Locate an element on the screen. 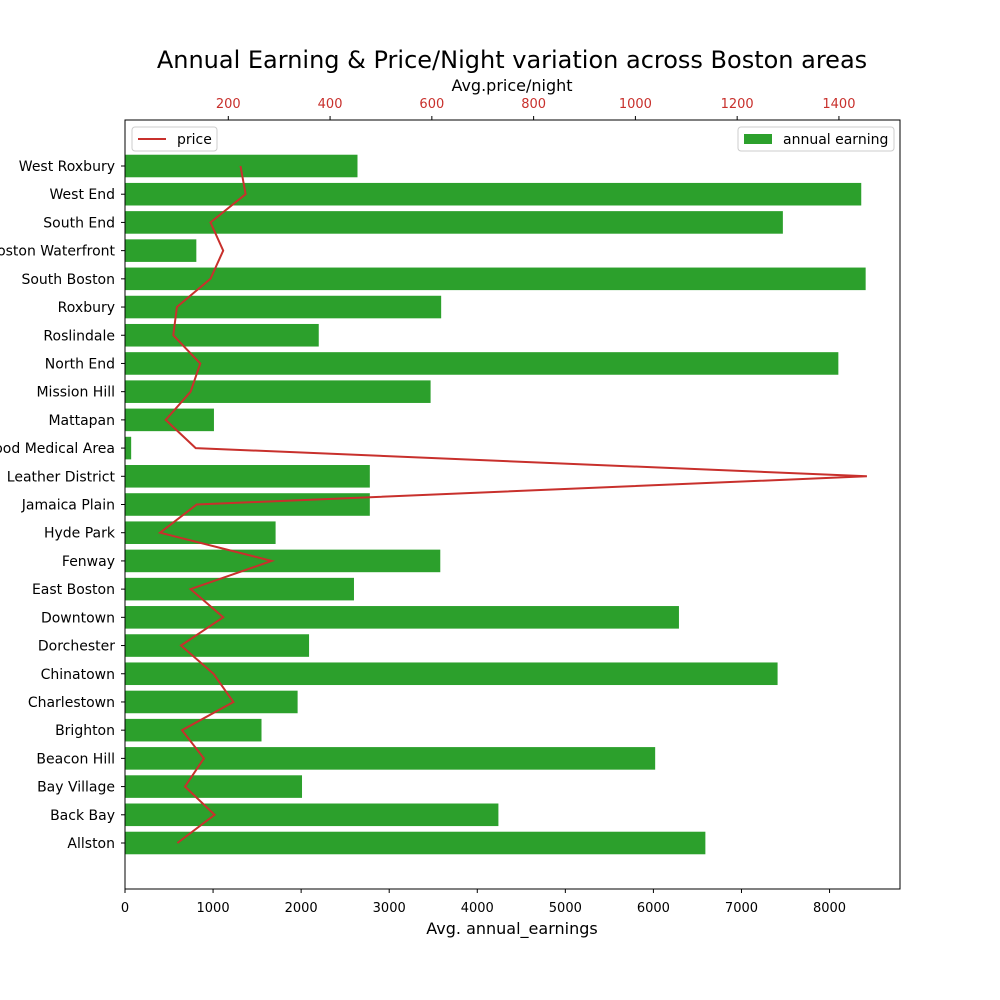  bar-roslindale is located at coordinates (222, 335).